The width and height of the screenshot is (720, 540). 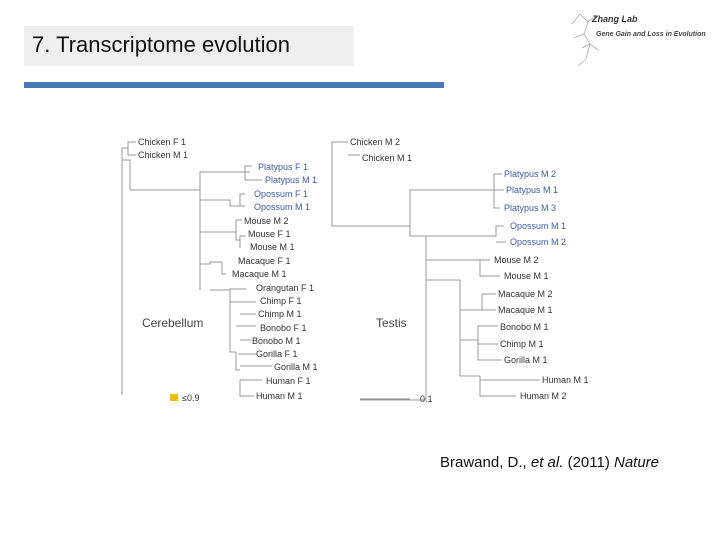 What do you see at coordinates (281, 194) in the screenshot?
I see `cerebellum-leaf: Opossum F 1` at bounding box center [281, 194].